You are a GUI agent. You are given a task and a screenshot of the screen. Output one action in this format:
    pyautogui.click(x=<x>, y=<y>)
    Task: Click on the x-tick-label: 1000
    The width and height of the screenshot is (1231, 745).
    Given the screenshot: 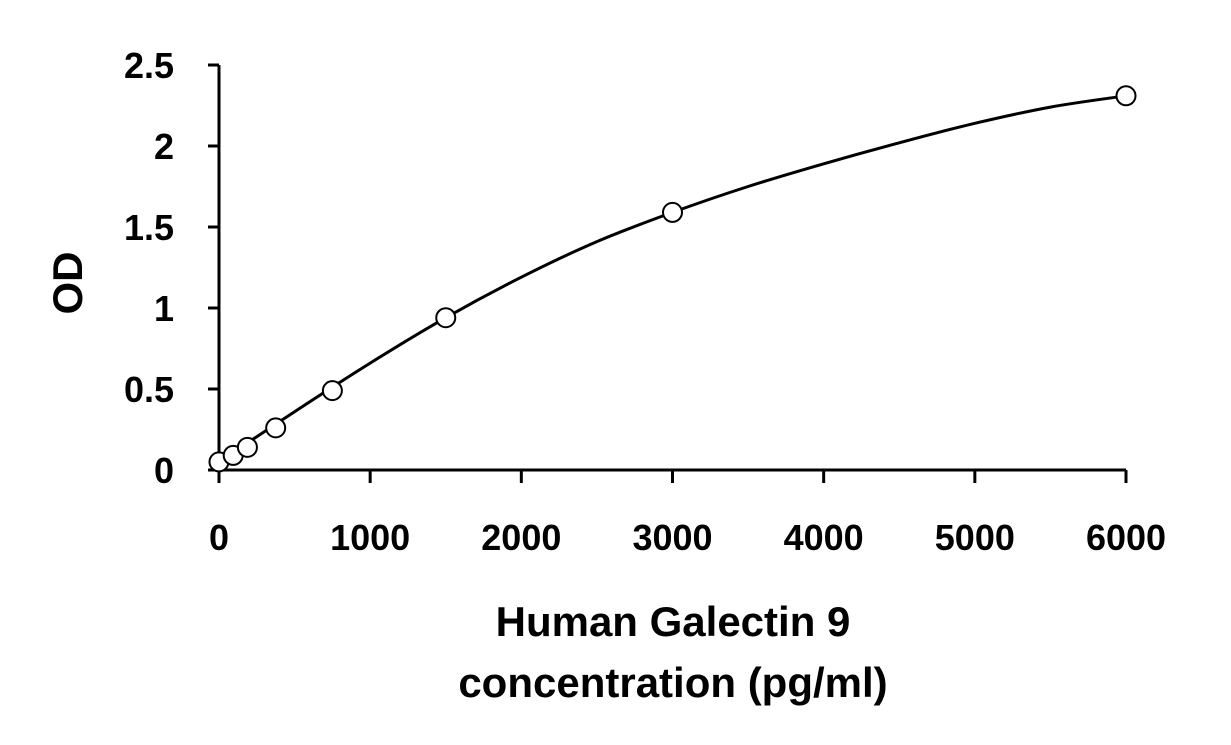 What is the action you would take?
    pyautogui.click(x=370, y=537)
    